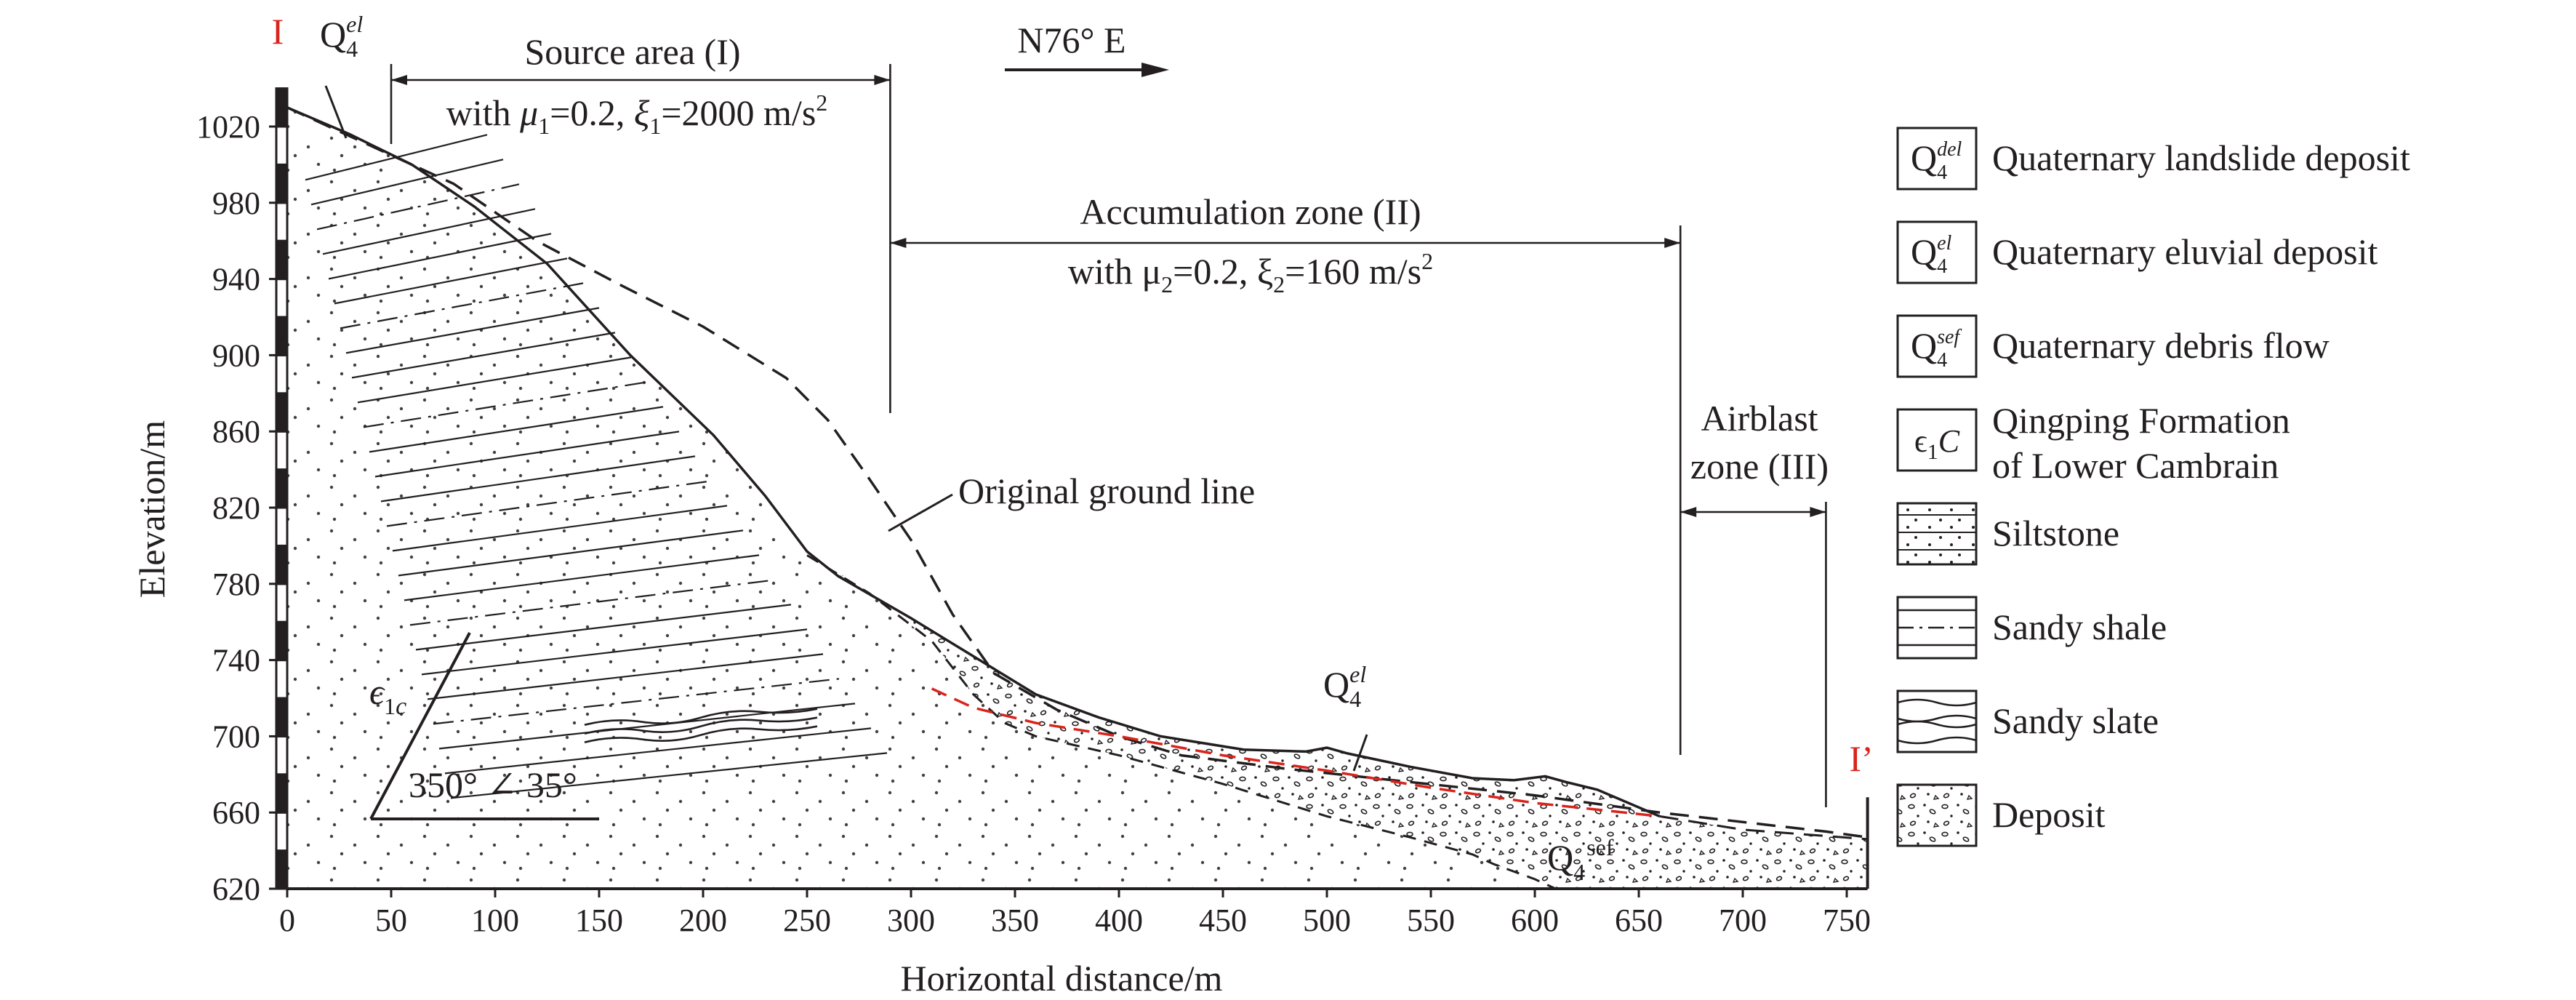 The height and width of the screenshot is (1000, 2576). What do you see at coordinates (1759, 466) in the screenshot?
I see `airblast-zone-title-2: zone (III)` at bounding box center [1759, 466].